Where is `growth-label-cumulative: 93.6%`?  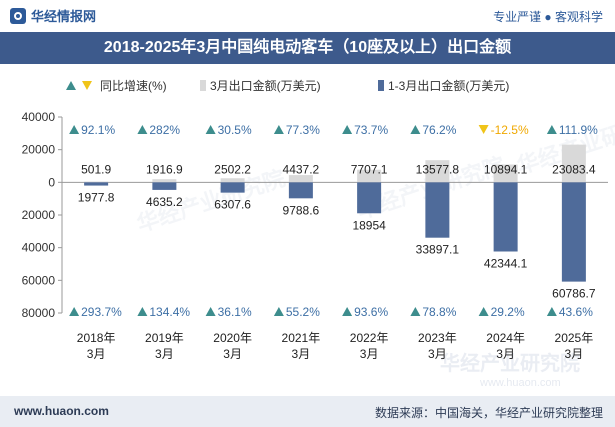
growth-label-cumulative: 93.6% is located at coordinates (371, 312).